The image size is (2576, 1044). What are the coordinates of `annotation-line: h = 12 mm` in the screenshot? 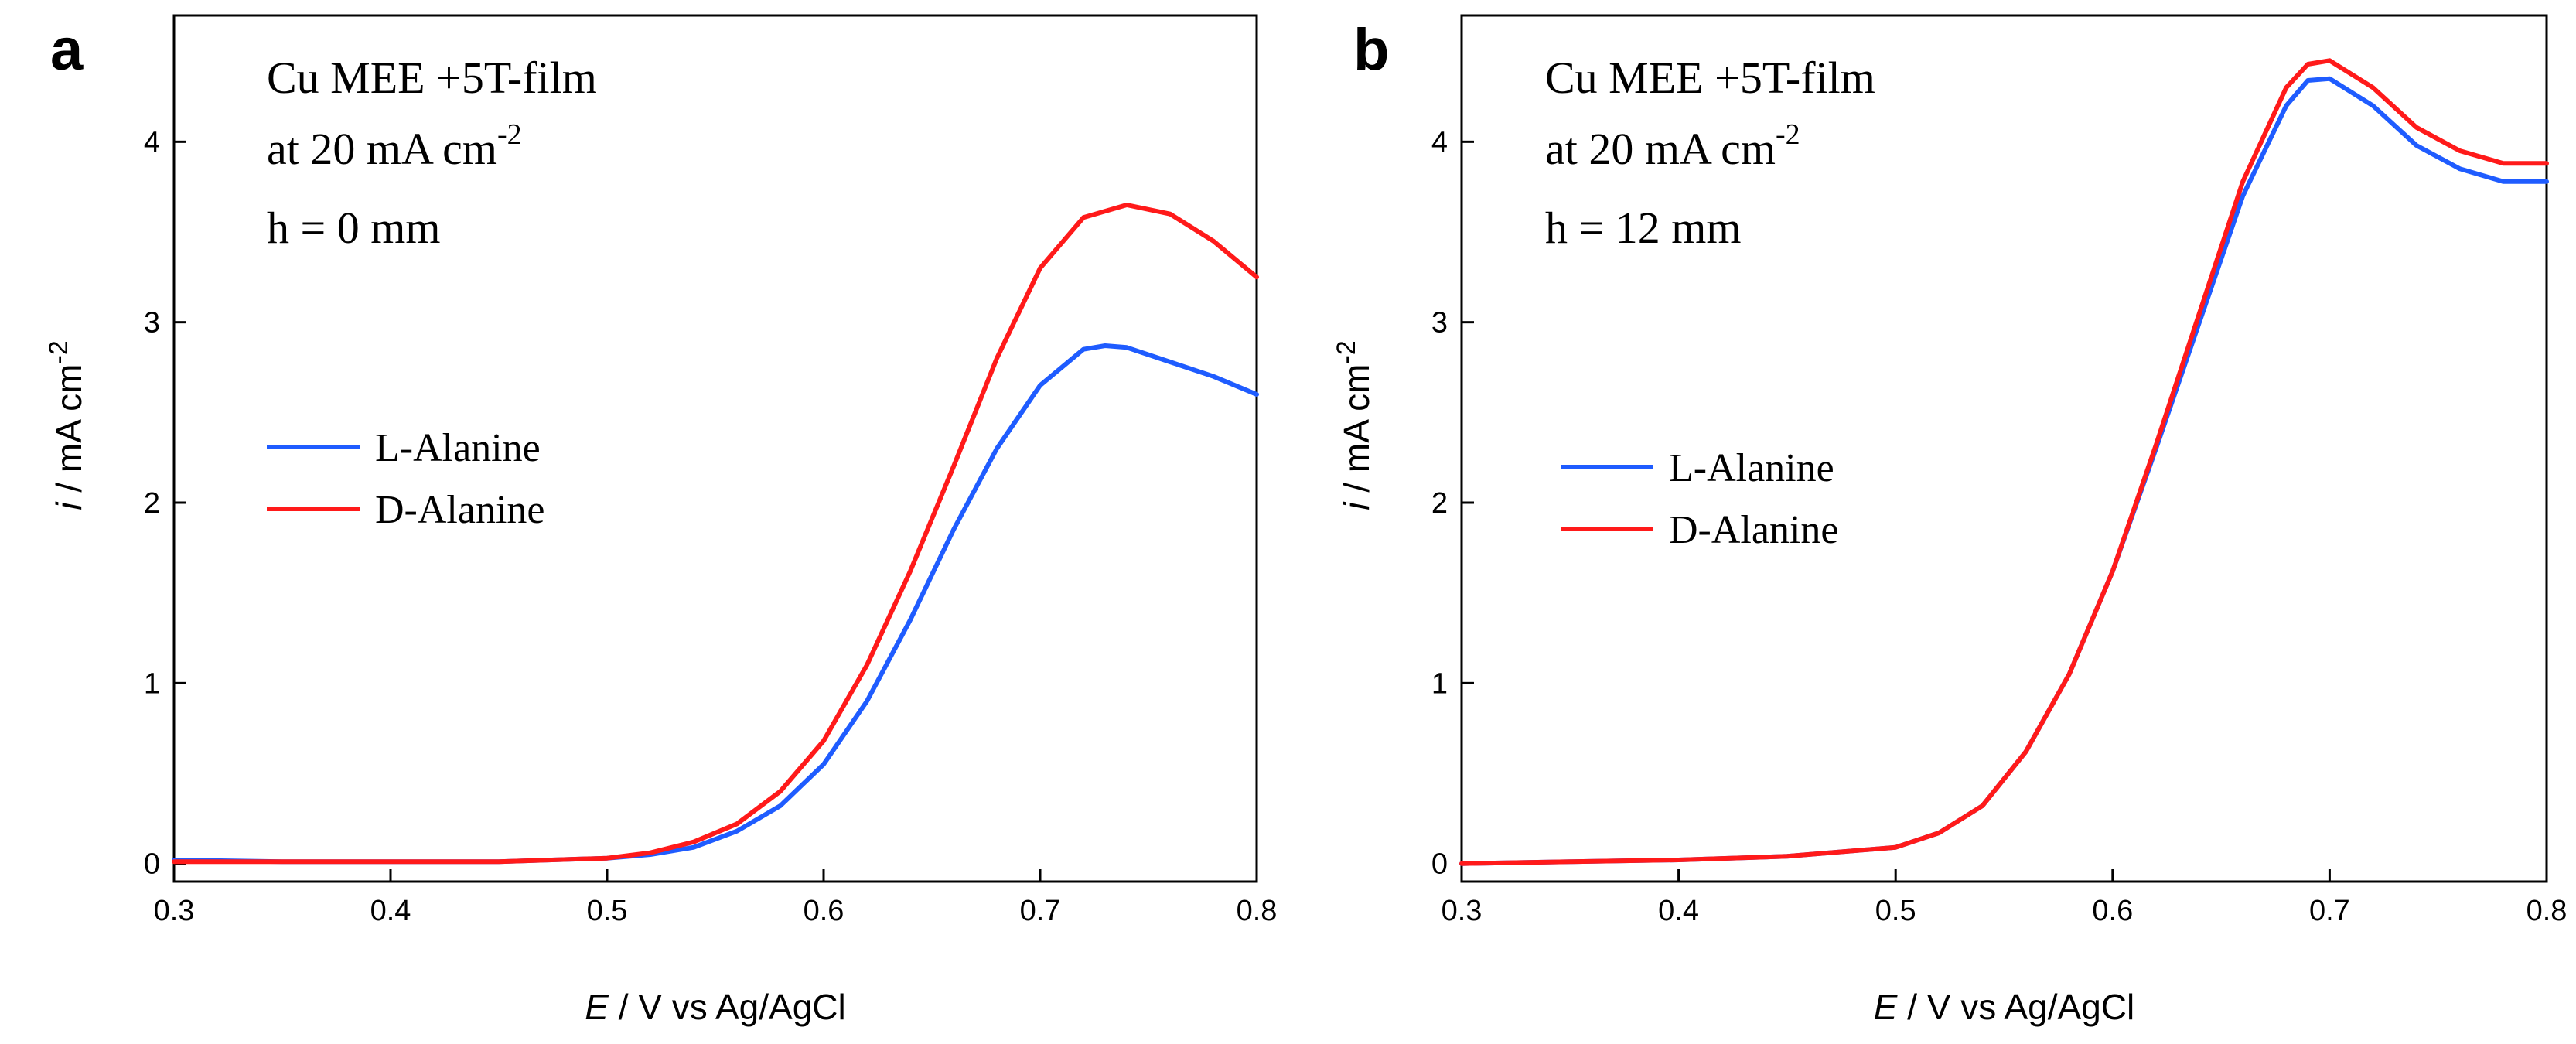 It's located at (1643, 228).